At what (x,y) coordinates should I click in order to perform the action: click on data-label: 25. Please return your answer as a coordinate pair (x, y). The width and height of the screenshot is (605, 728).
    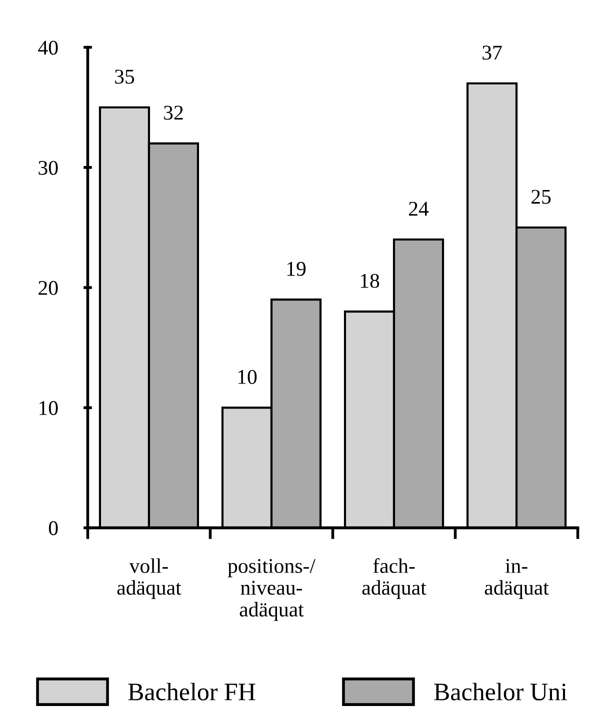
    Looking at the image, I should click on (541, 197).